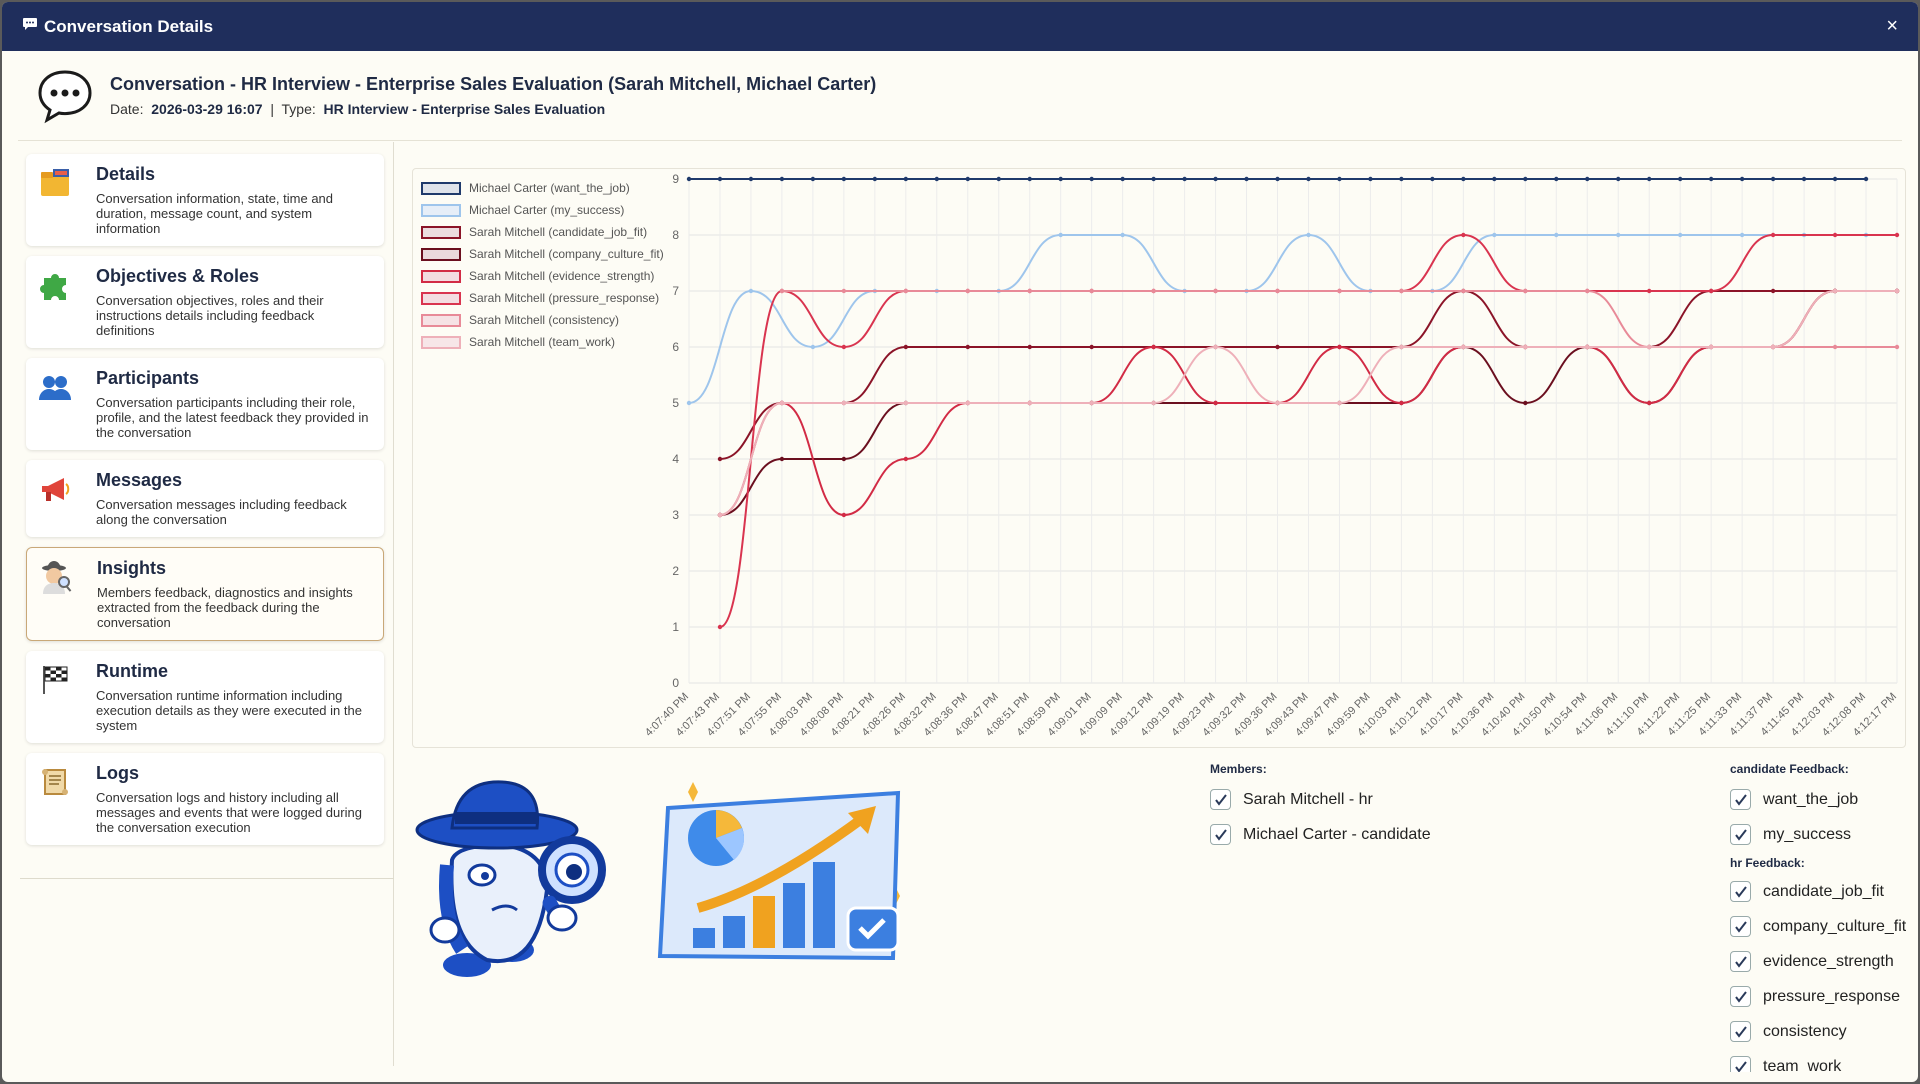  Describe the element at coordinates (298, 109) in the screenshot. I see `type-label: Type:` at that location.